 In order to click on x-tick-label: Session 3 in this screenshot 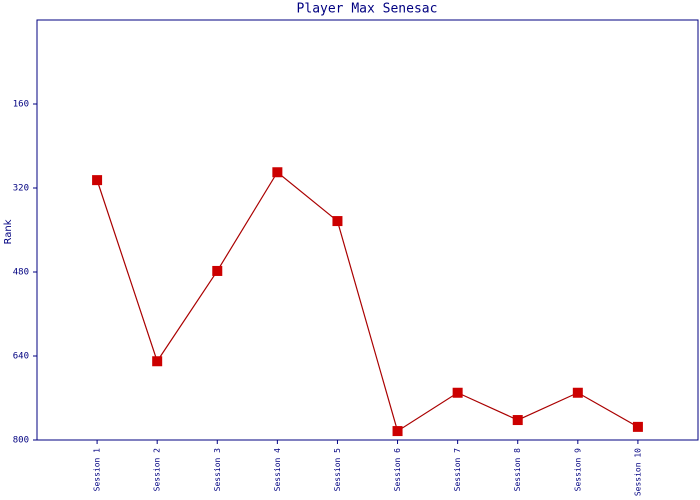, I will do `click(217, 470)`.